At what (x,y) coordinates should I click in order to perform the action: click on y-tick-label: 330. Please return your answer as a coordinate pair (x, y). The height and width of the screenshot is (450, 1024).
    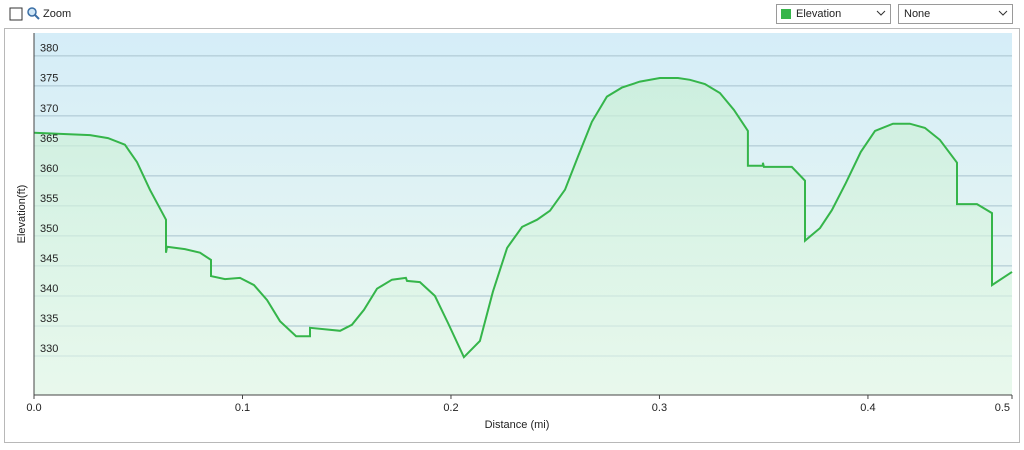
    Looking at the image, I should click on (49, 349).